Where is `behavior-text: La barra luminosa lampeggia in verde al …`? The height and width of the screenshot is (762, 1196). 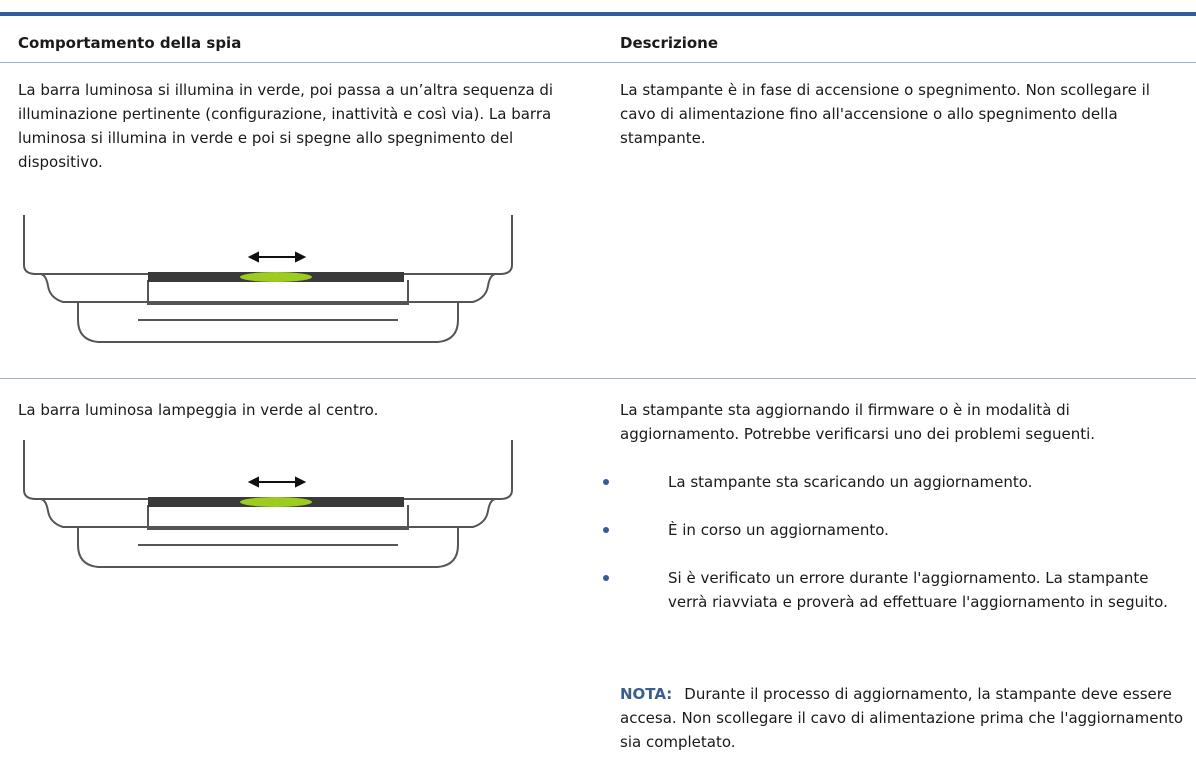 behavior-text: La barra luminosa lampeggia in verde al … is located at coordinates (198, 410).